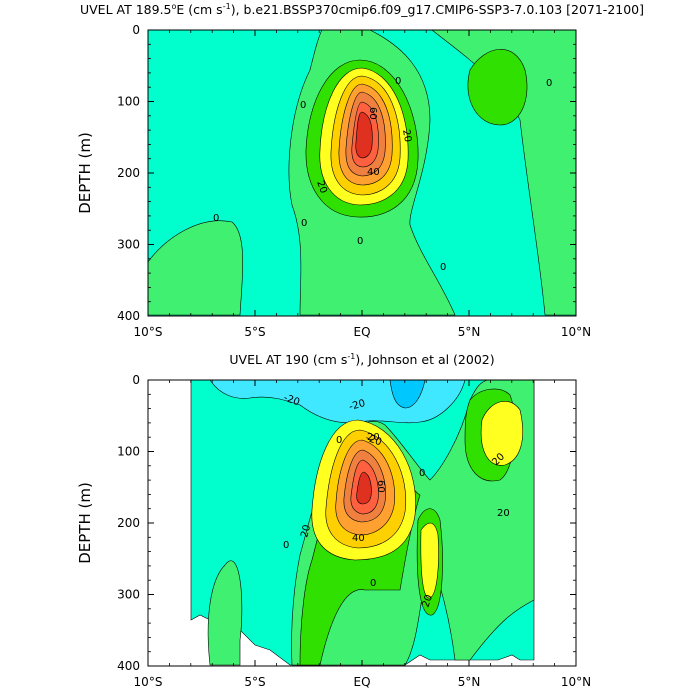 This screenshot has height=700, width=700. Describe the element at coordinates (427, 601) in the screenshot. I see `clab-20d: 20` at that location.